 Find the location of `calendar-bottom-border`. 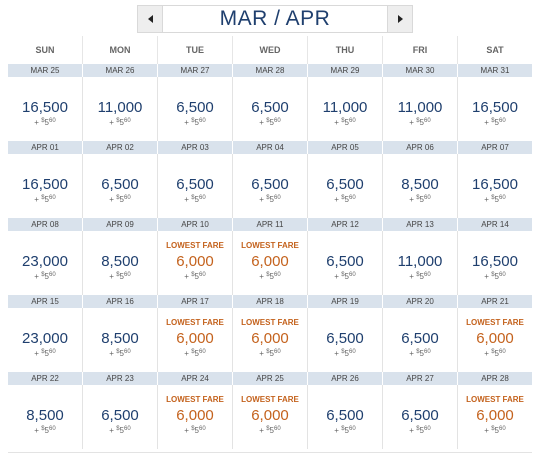

calendar-bottom-border is located at coordinates (270, 452).